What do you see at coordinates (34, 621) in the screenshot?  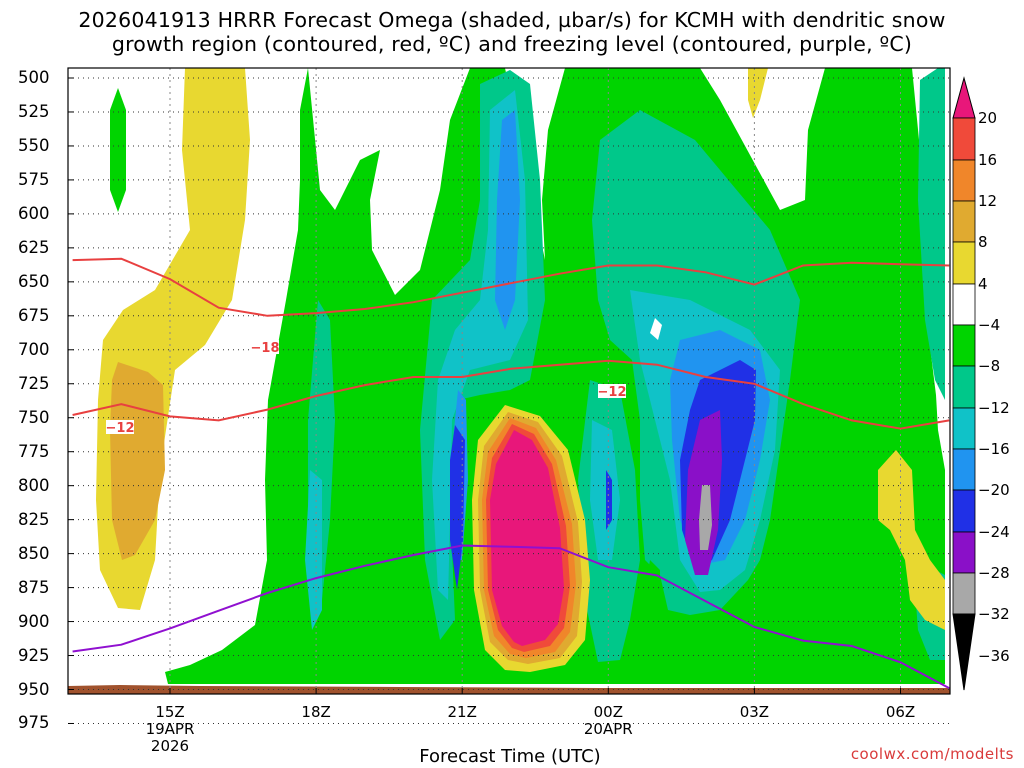 I see `y-tick-label: 900` at bounding box center [34, 621].